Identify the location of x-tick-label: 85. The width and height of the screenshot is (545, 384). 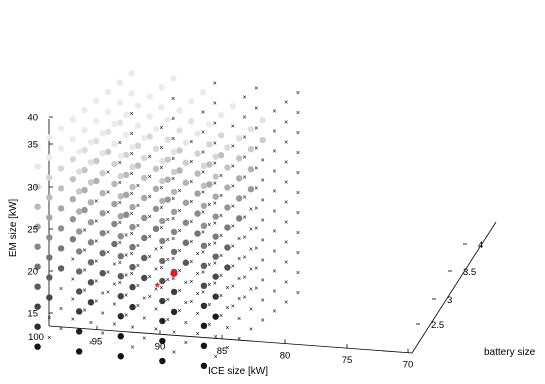
(222, 351).